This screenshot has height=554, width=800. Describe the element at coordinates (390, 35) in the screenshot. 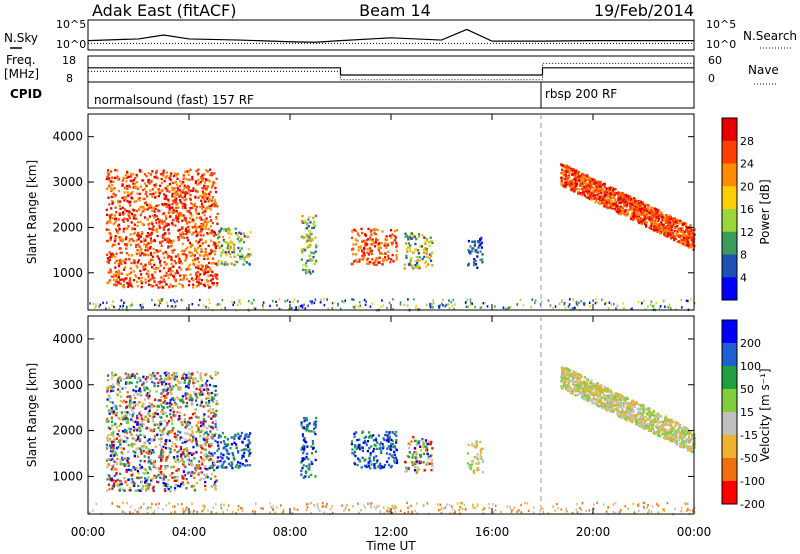

I see `nsky-trace` at that location.